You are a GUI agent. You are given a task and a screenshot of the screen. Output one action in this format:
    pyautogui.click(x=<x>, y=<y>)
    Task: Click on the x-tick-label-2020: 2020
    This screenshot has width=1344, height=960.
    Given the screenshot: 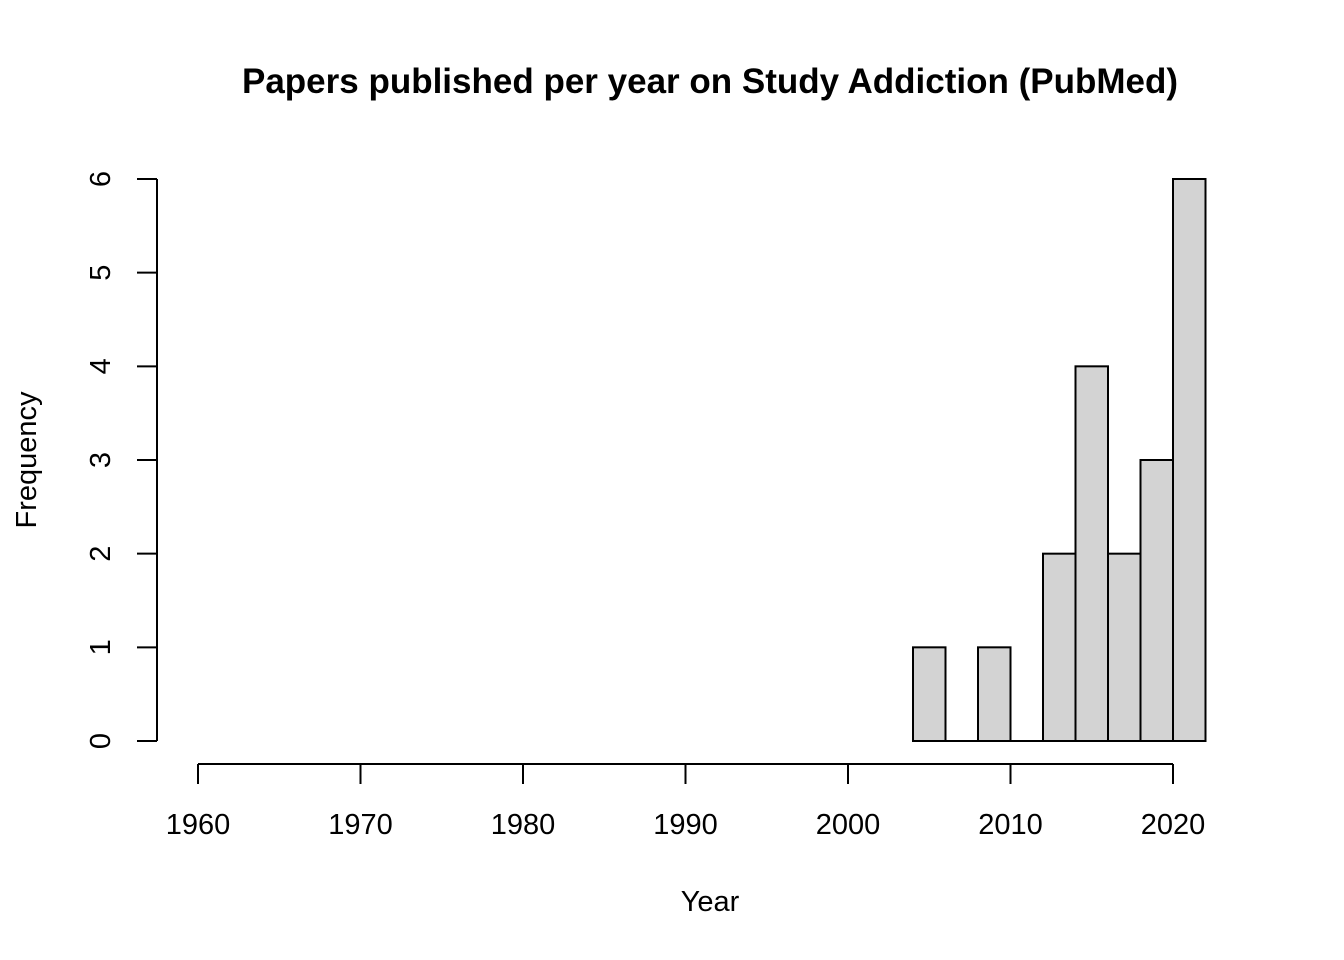 What is the action you would take?
    pyautogui.click(x=1173, y=825)
    